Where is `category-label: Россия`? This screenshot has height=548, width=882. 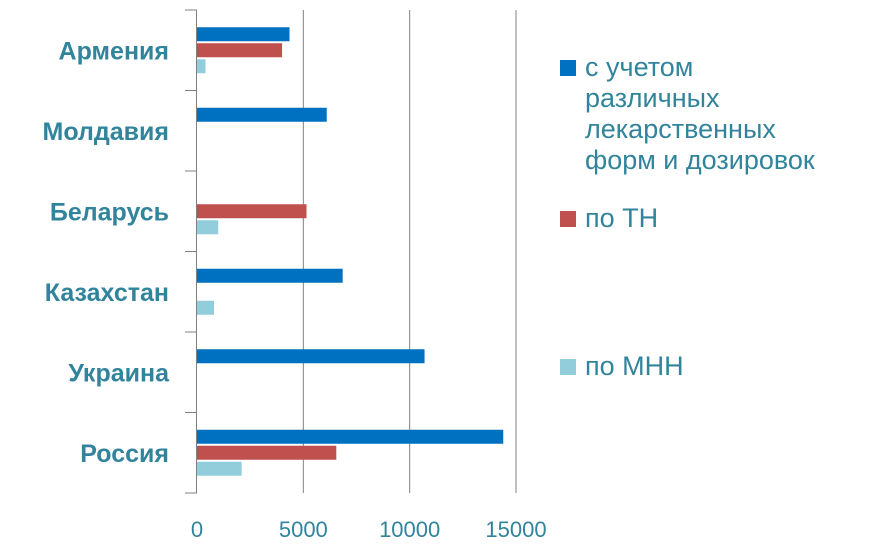
category-label: Россия is located at coordinates (124, 454).